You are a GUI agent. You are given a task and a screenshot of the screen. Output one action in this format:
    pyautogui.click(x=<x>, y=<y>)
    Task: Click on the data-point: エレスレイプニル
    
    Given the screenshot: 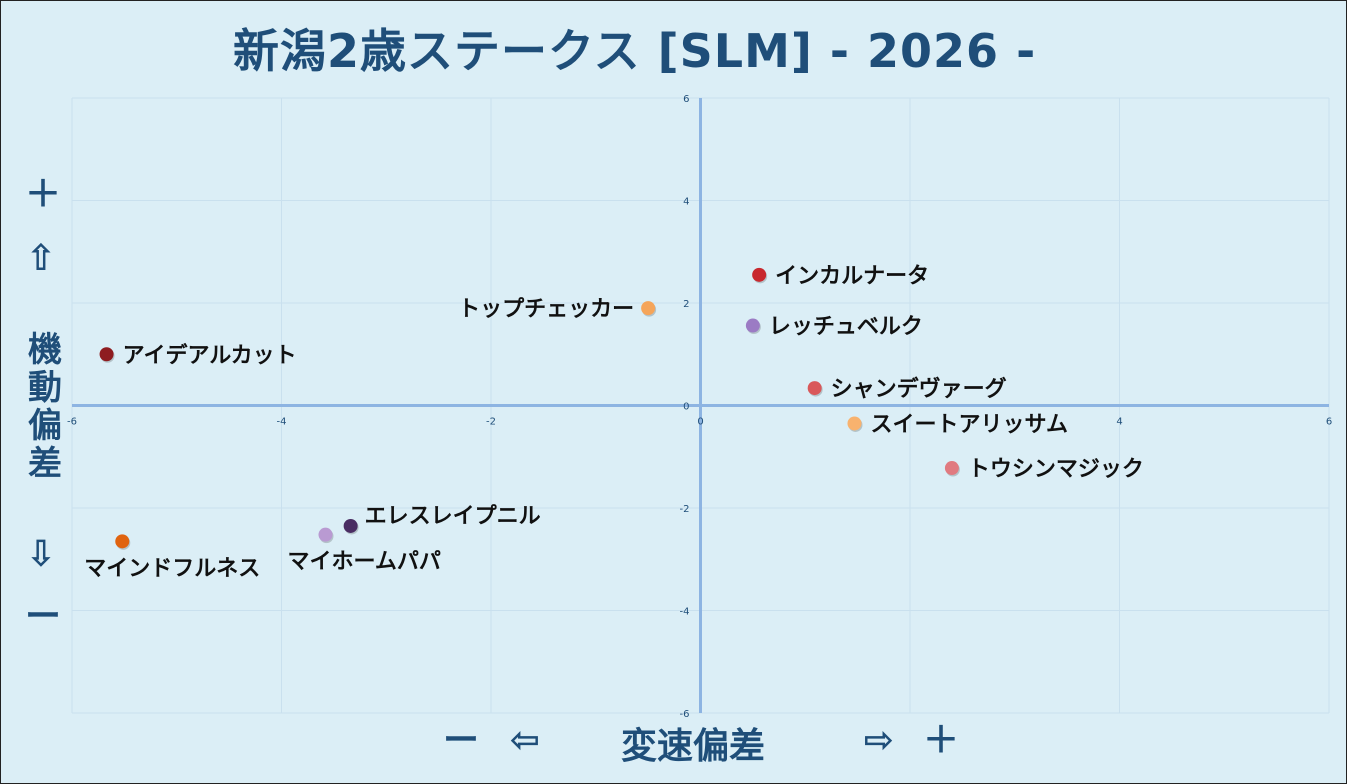 What is the action you would take?
    pyautogui.click(x=442, y=519)
    